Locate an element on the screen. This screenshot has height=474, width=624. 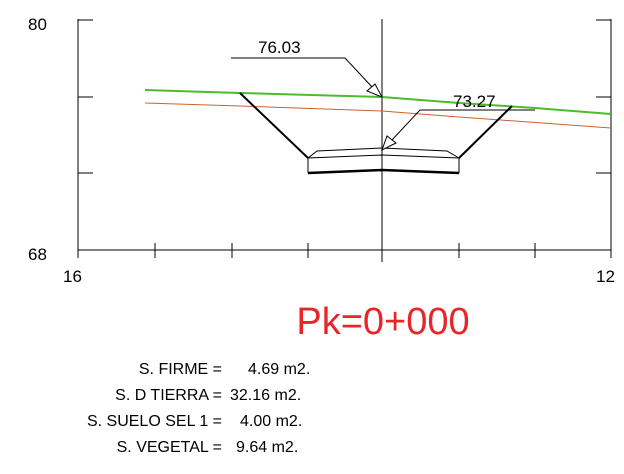
left-cut-slope is located at coordinates (274, 125).